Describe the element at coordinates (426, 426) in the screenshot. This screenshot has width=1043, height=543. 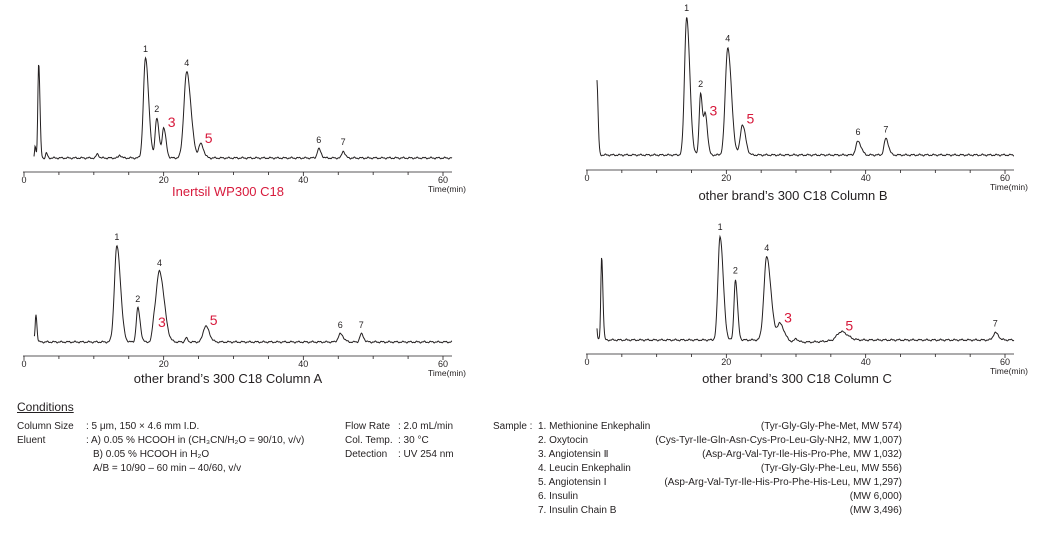
I see `flow-rate-value: : 2.0 mL/min` at that location.